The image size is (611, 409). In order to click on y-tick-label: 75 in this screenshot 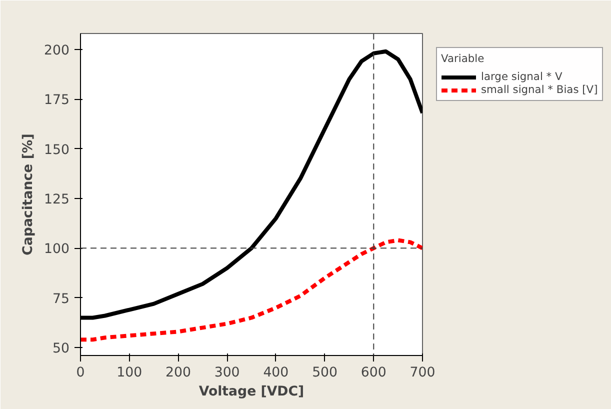, I will do `click(61, 299)`.